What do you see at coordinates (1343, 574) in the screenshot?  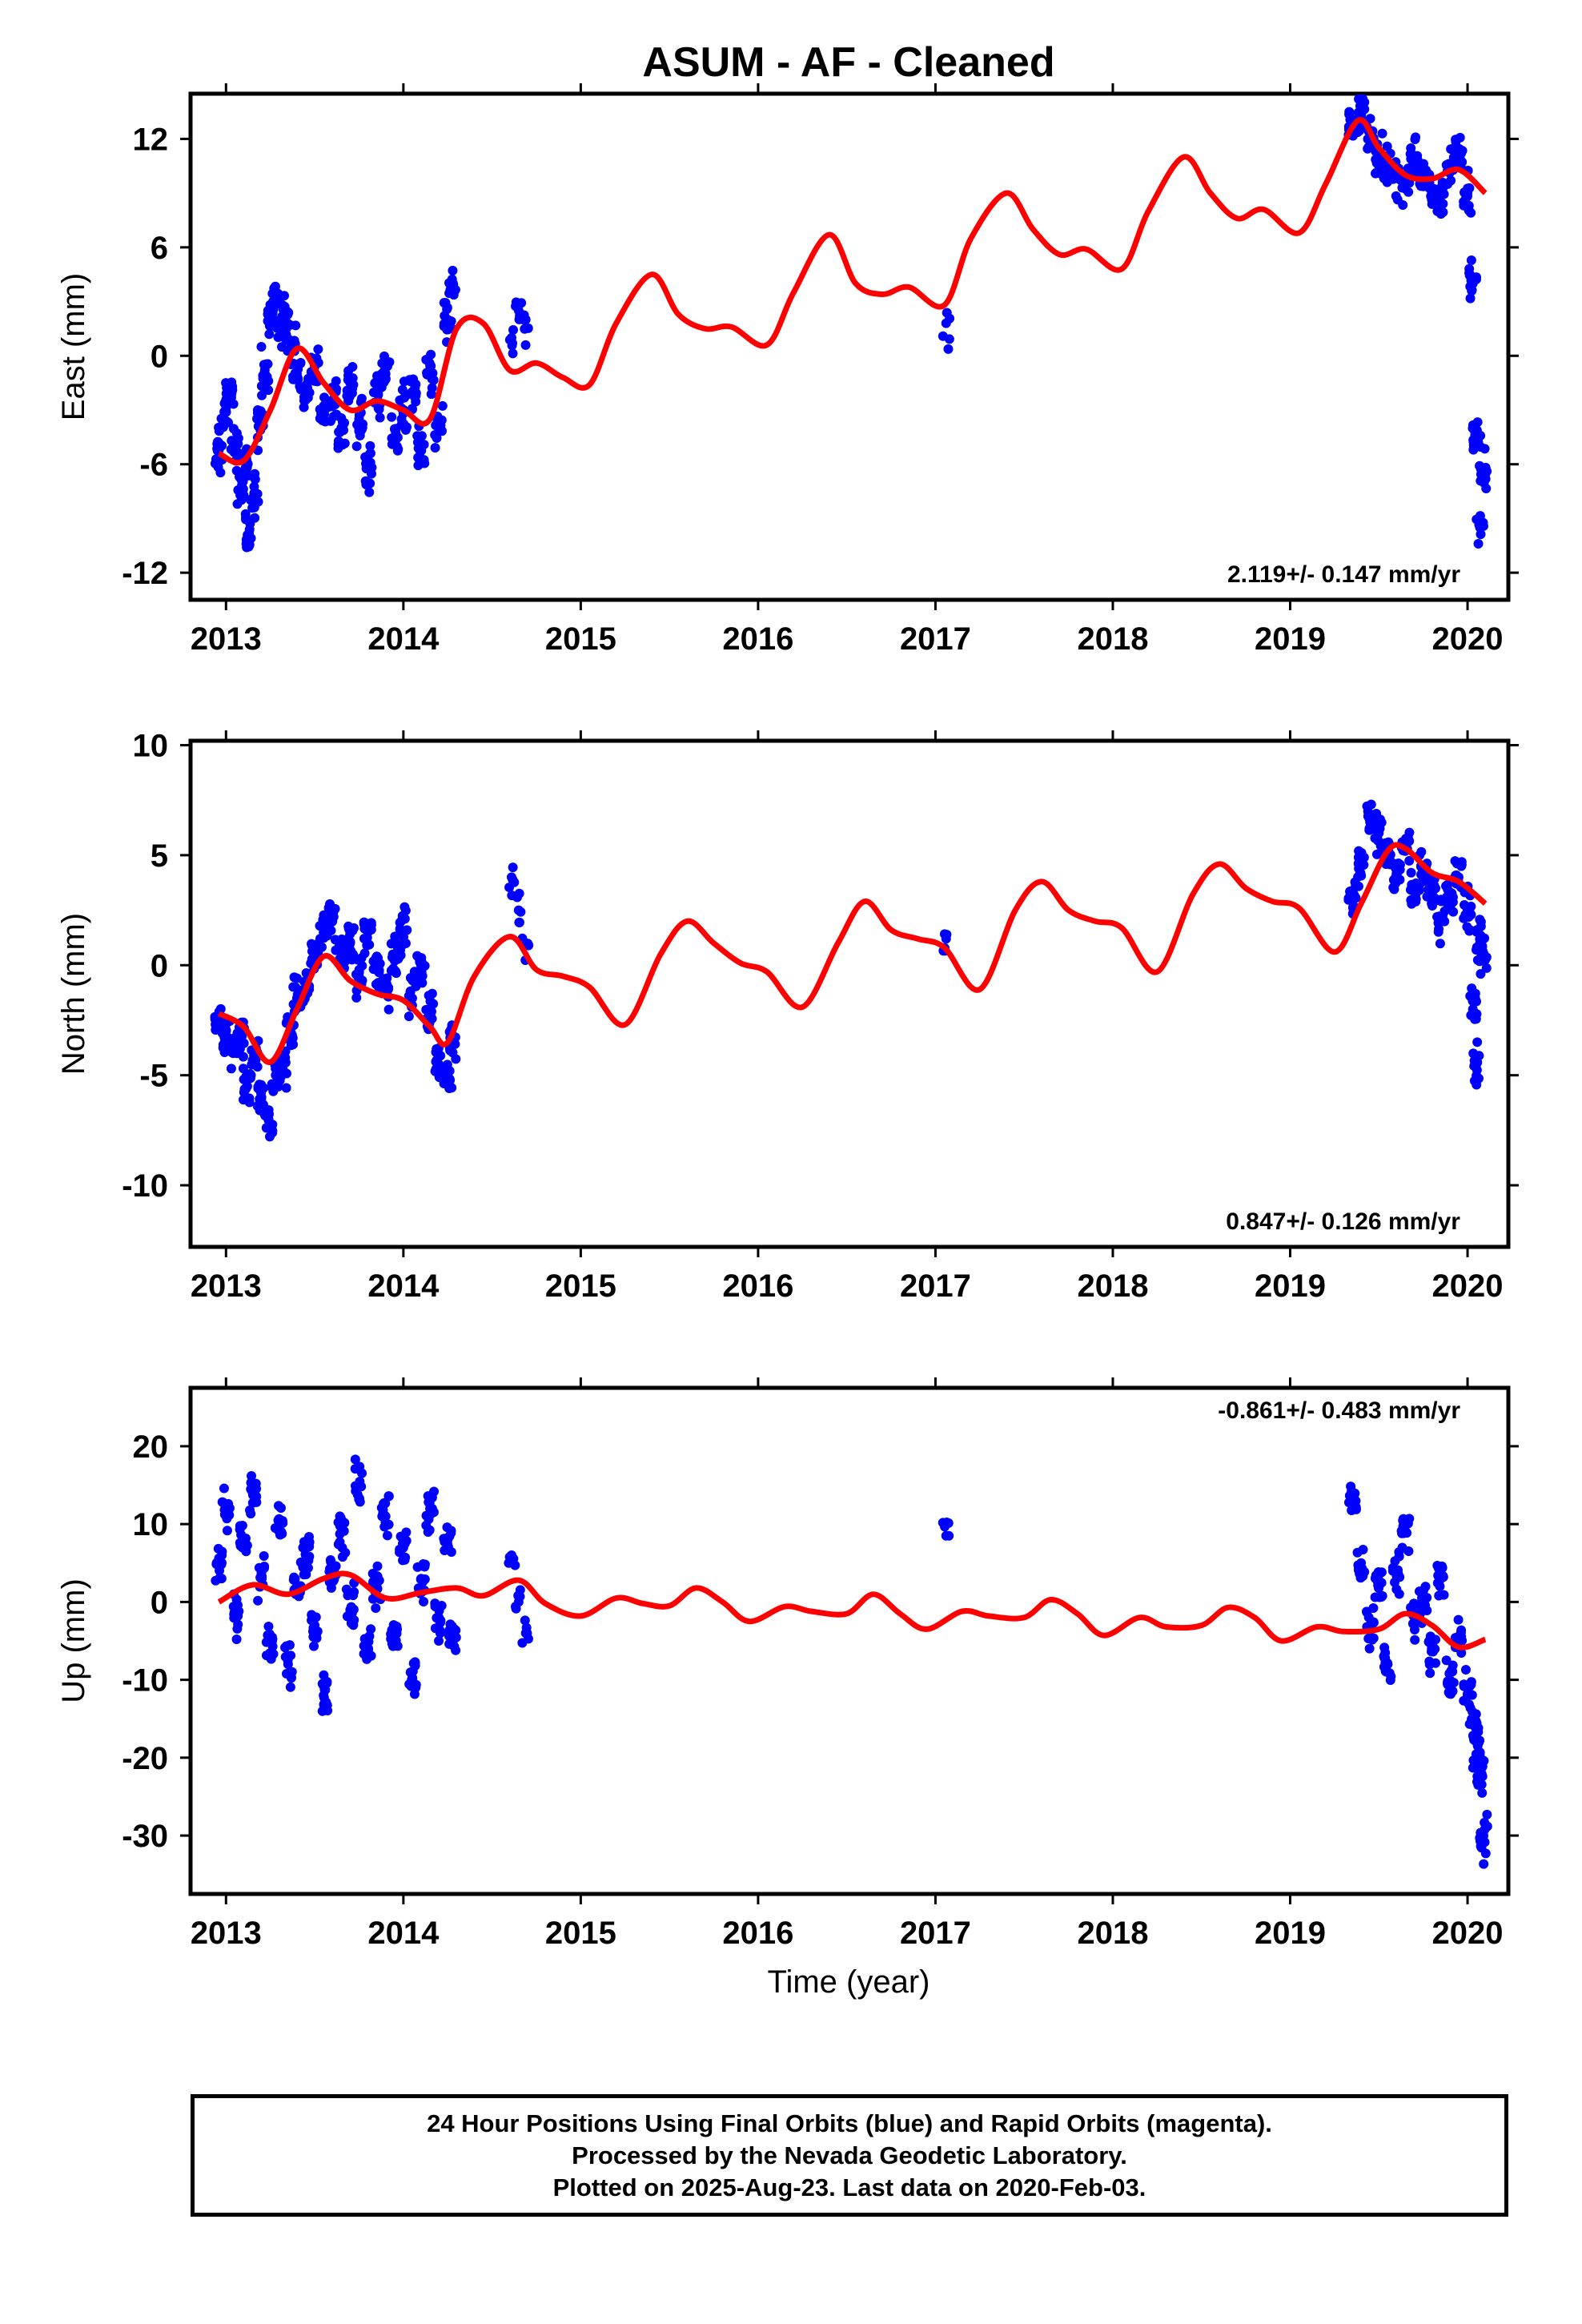 I see `velocity-label: 2.119+/- 0.147 mm/yr` at bounding box center [1343, 574].